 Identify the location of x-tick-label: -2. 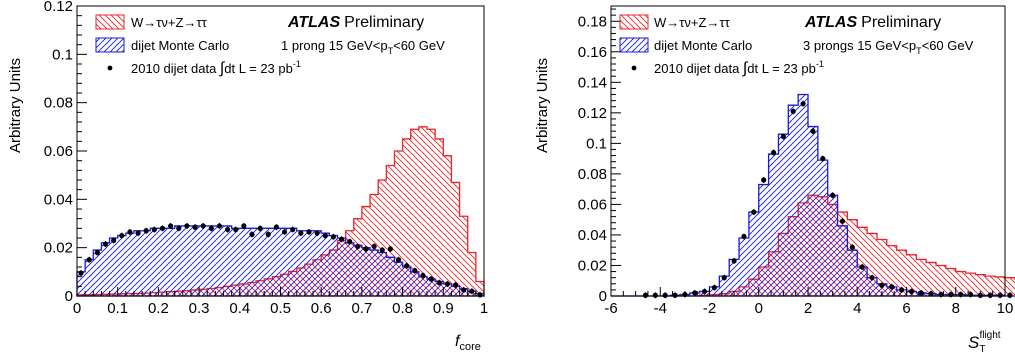
(709, 308).